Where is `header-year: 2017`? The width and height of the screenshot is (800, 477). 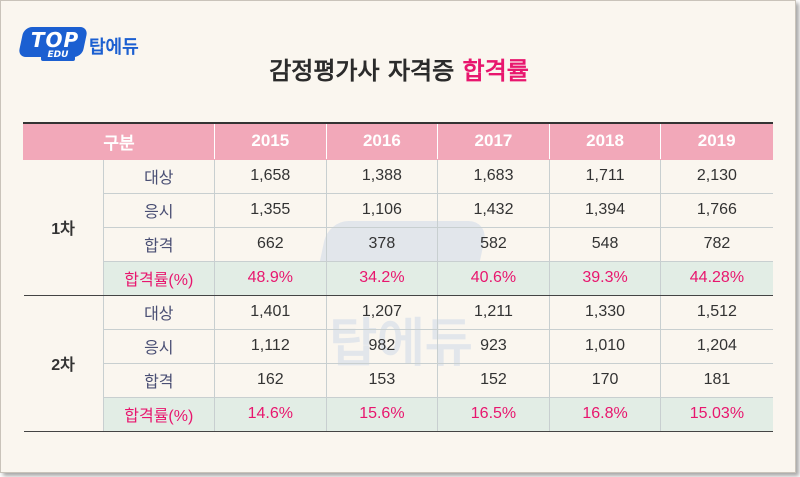
header-year: 2017 is located at coordinates (493, 141).